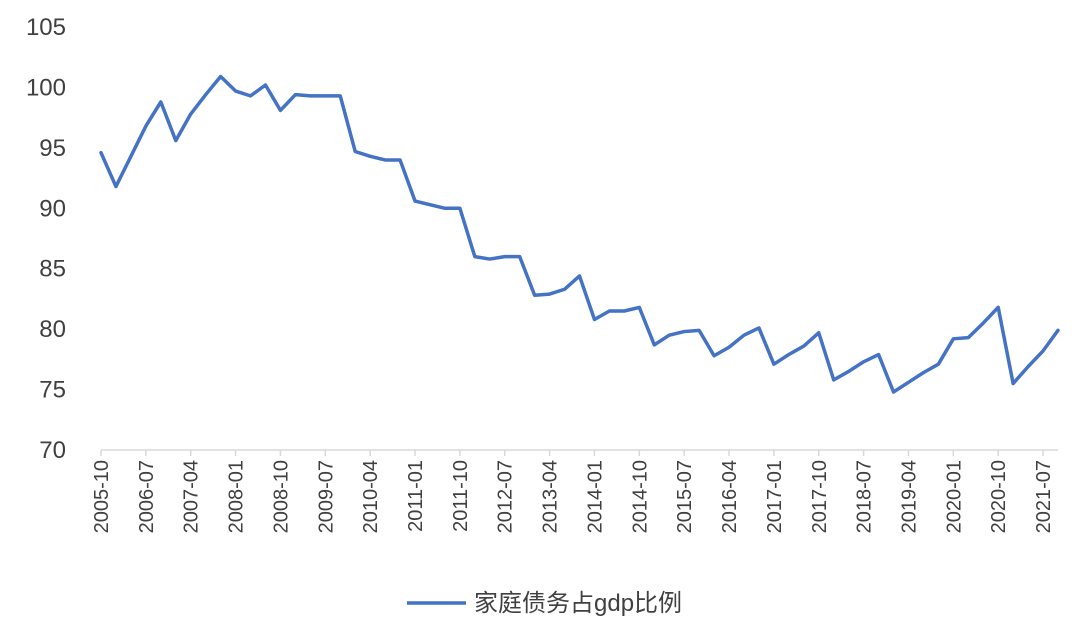 The height and width of the screenshot is (637, 1080). I want to click on x-tick-label: 2014-01, so click(595, 496).